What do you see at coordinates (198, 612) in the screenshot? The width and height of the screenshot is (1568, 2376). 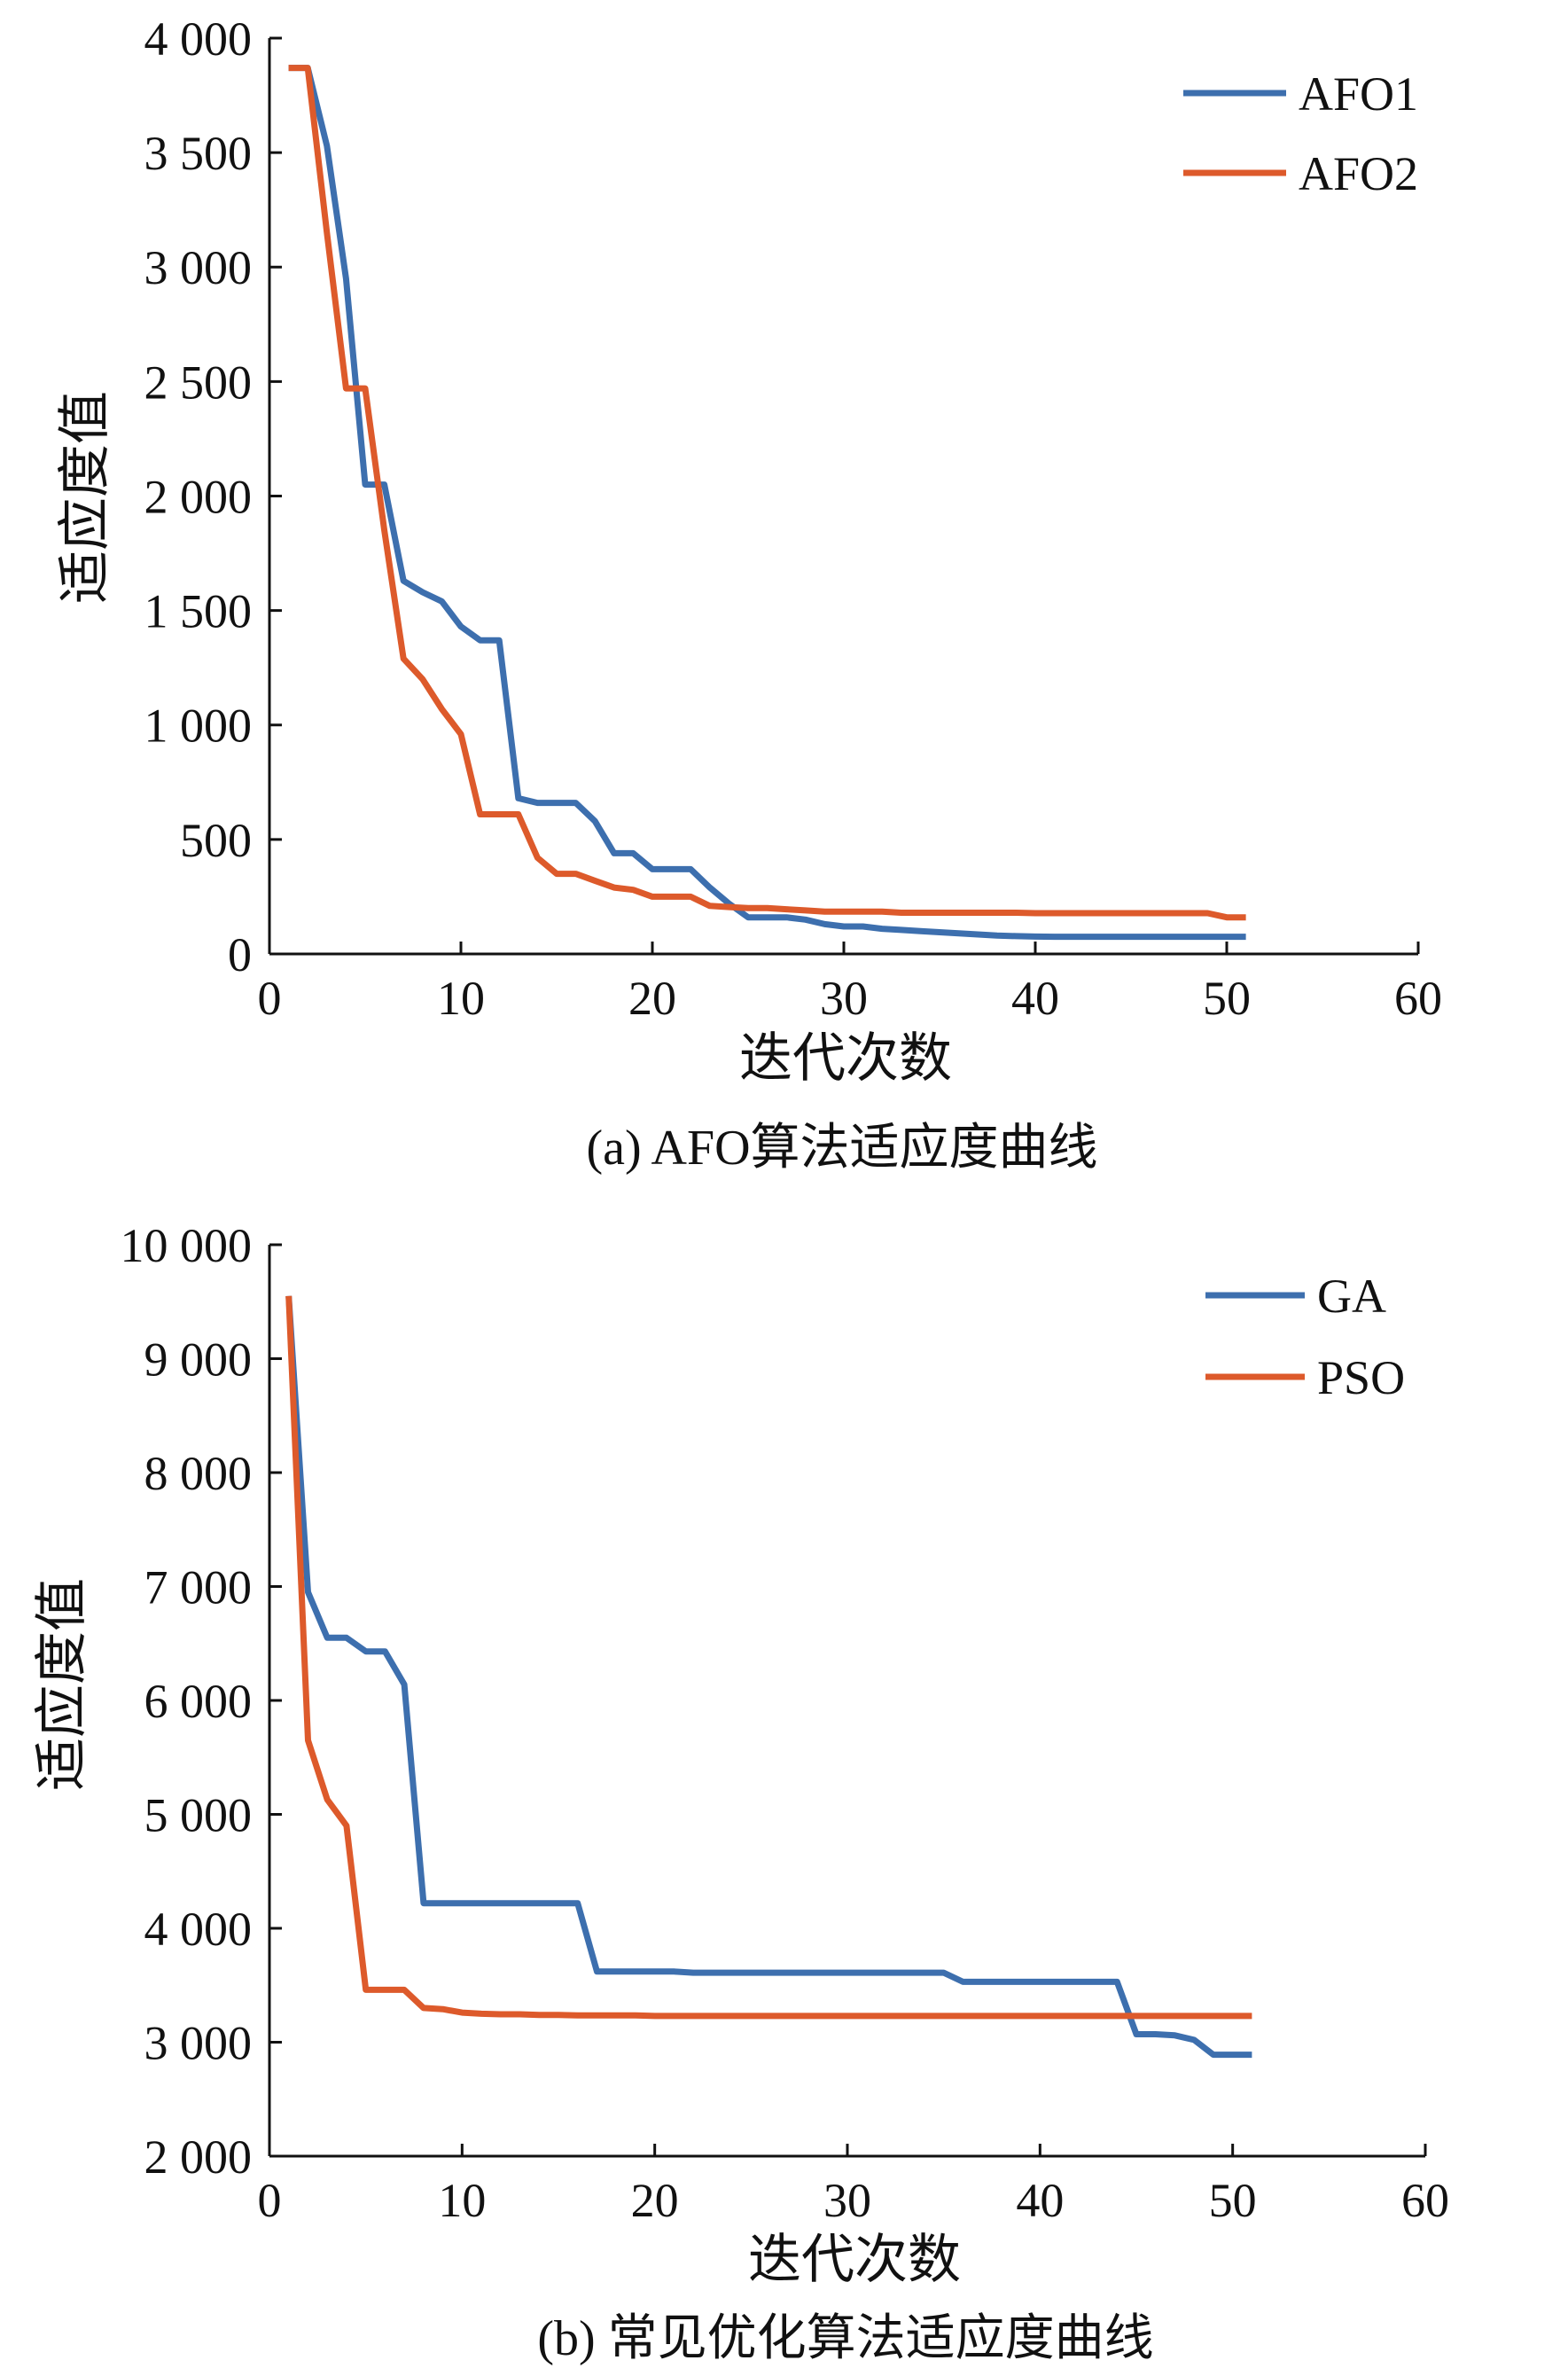 I see `y-tick-label: 1 500` at bounding box center [198, 612].